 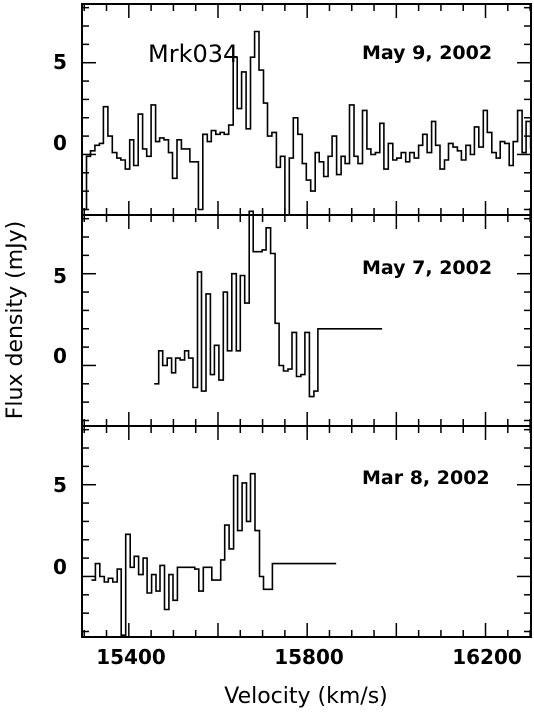 What do you see at coordinates (427, 53) in the screenshot?
I see `panel-date-may9: May 9, 2002` at bounding box center [427, 53].